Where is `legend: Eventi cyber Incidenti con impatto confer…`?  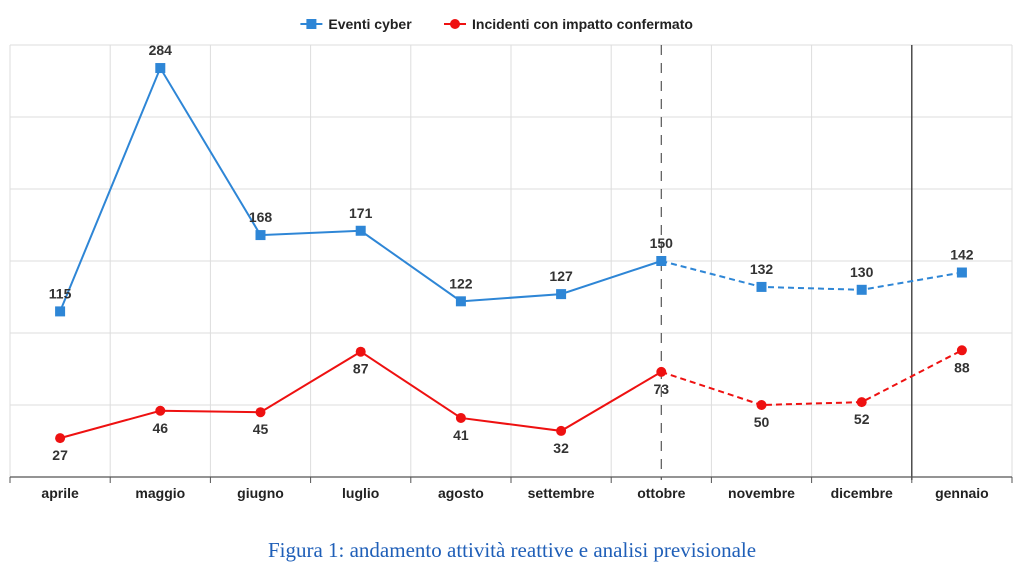 legend: Eventi cyber Incidenti con impatto confer… is located at coordinates (496, 24).